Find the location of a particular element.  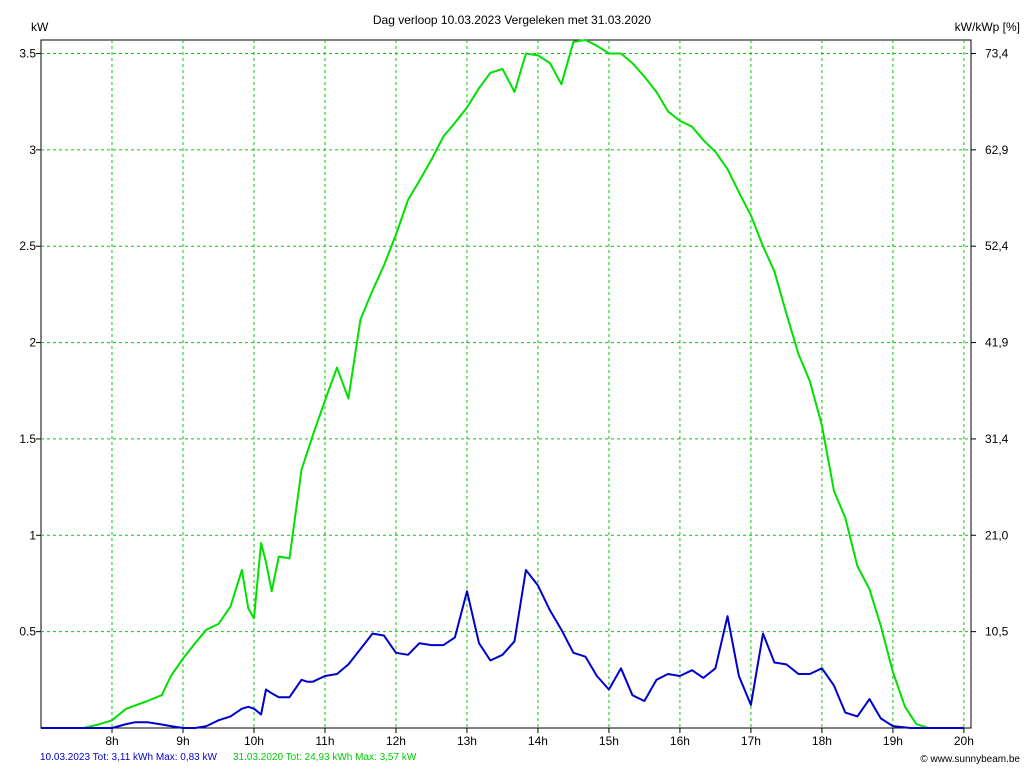

y-tick-label: 3.5 is located at coordinates (27, 53).